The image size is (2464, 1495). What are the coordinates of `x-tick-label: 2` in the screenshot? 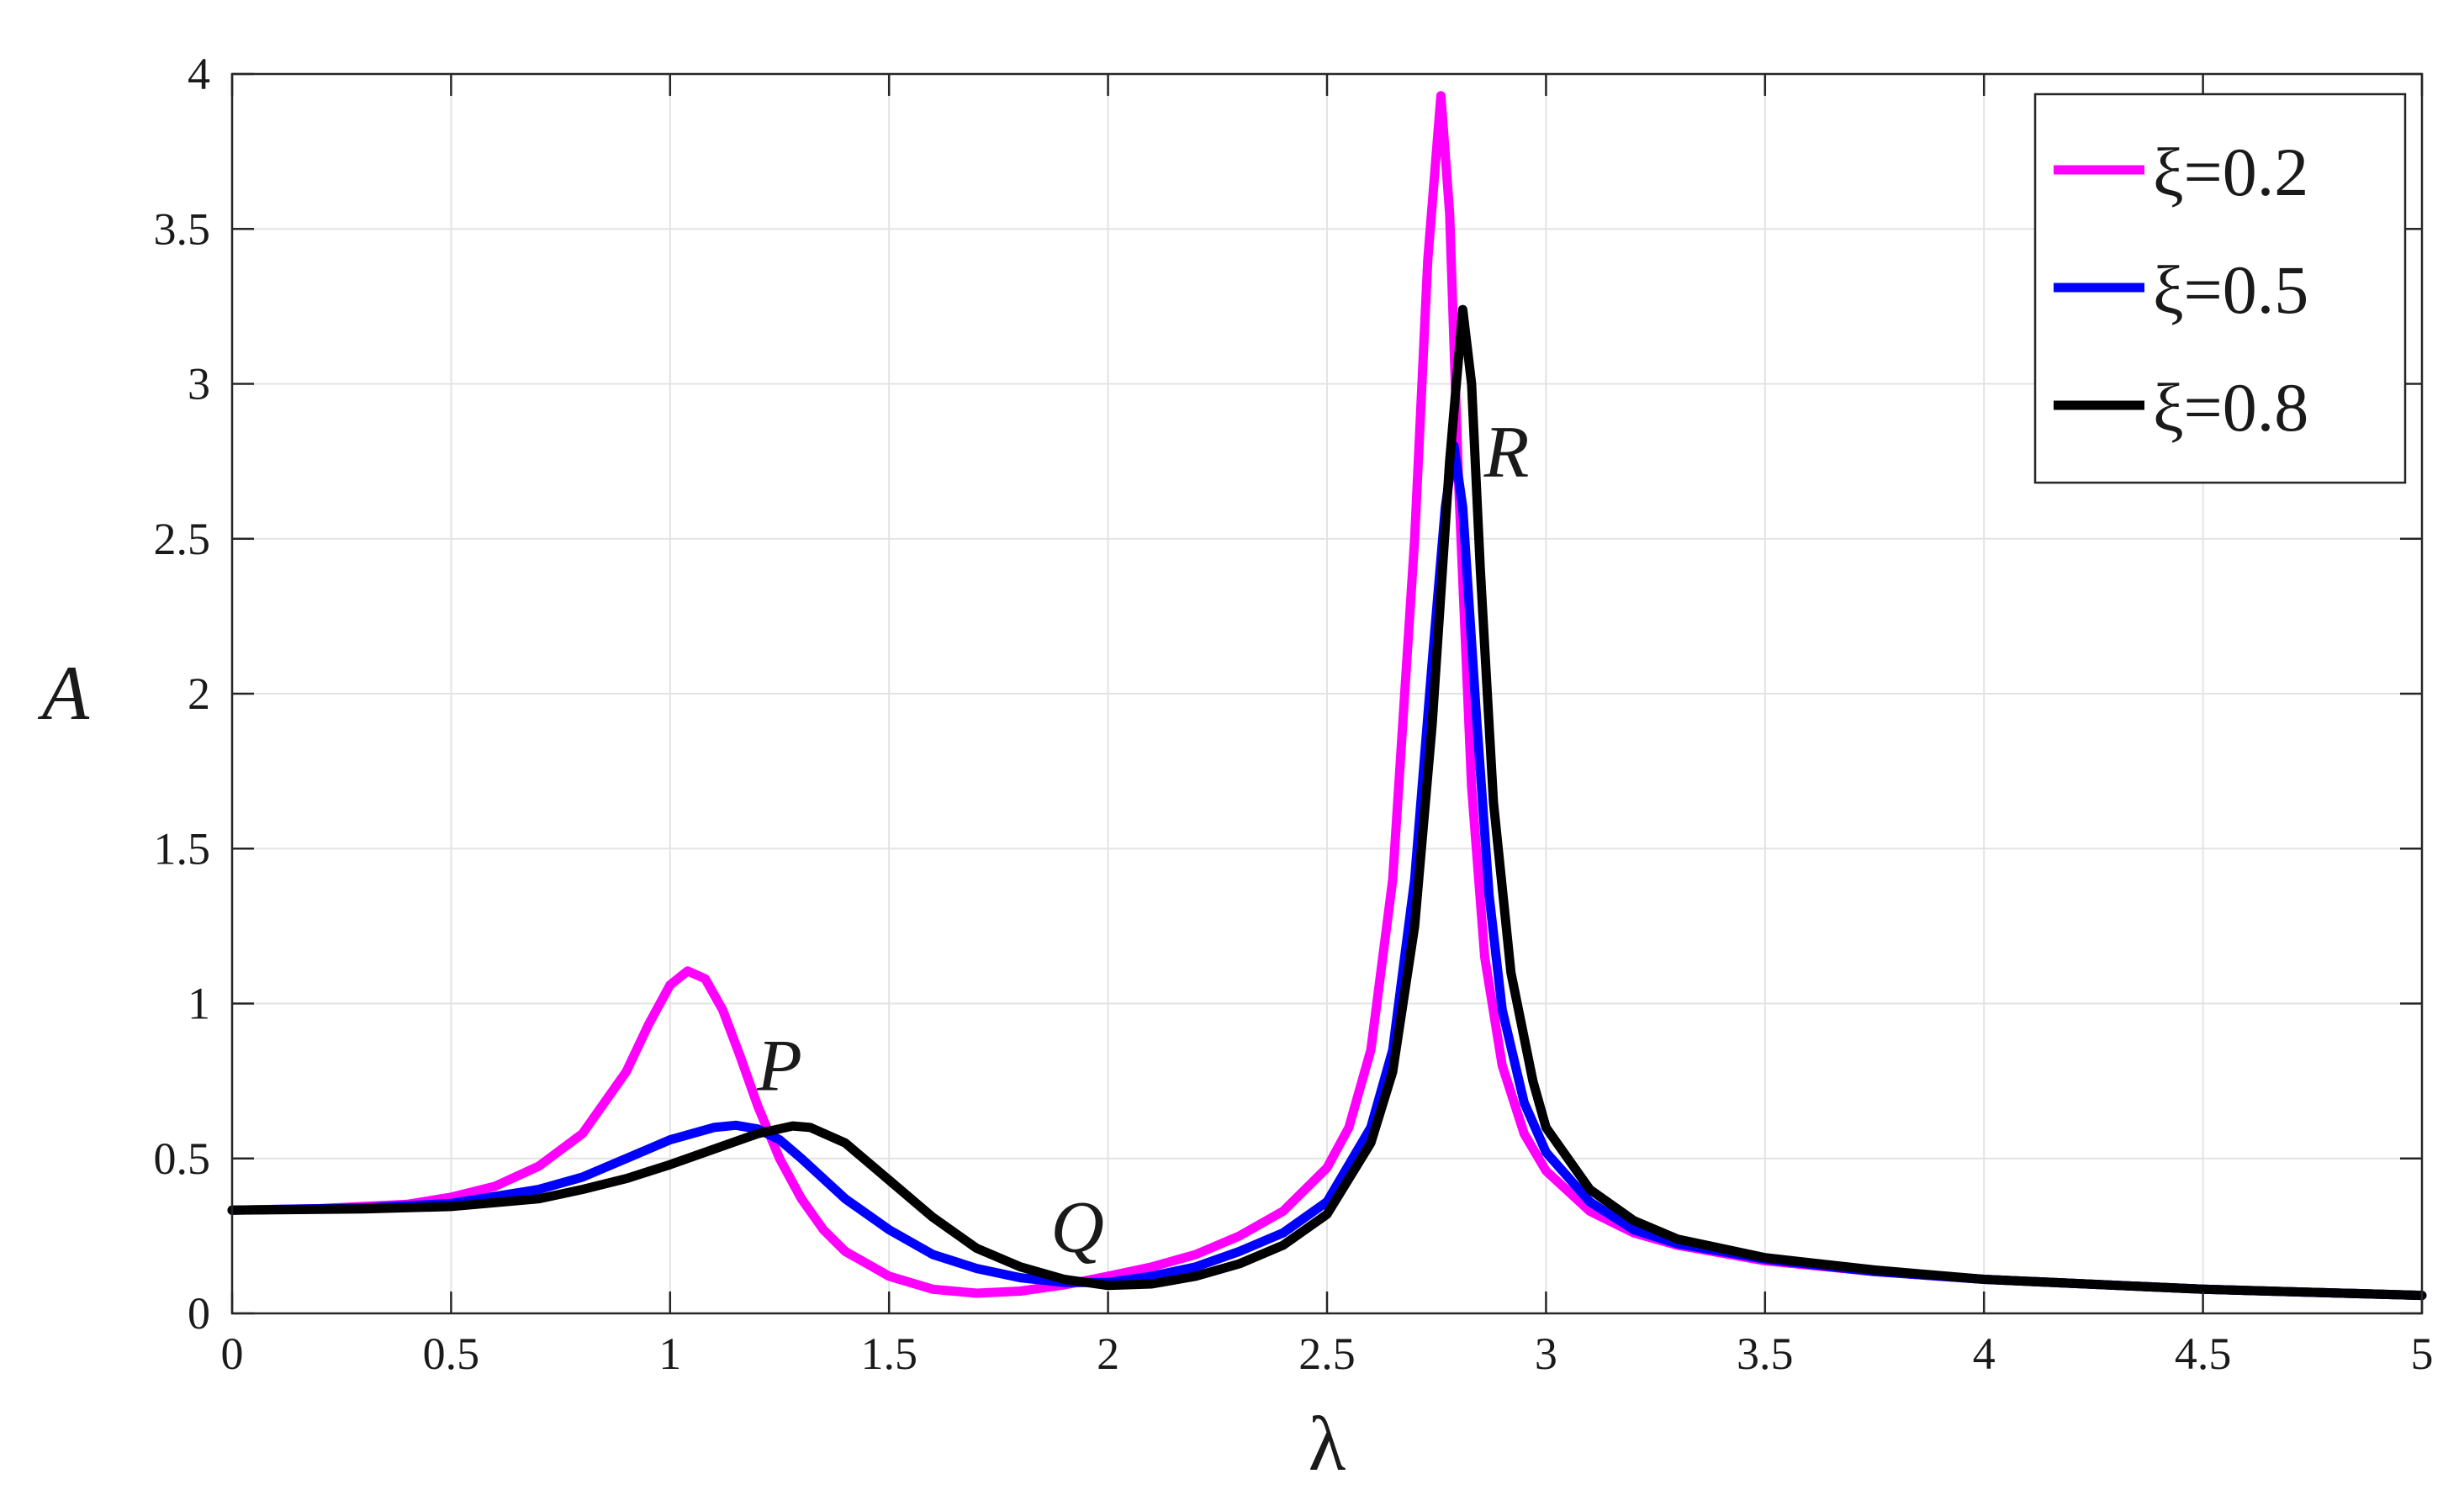 It's located at (1108, 1354).